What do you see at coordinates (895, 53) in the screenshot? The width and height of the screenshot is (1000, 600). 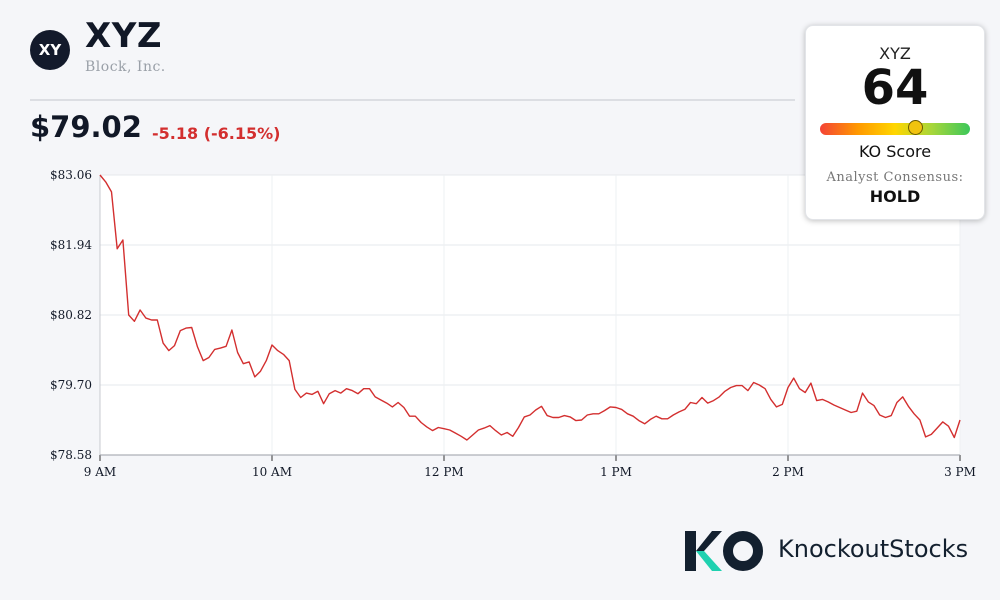 I see `ko-ticker: XYZ` at bounding box center [895, 53].